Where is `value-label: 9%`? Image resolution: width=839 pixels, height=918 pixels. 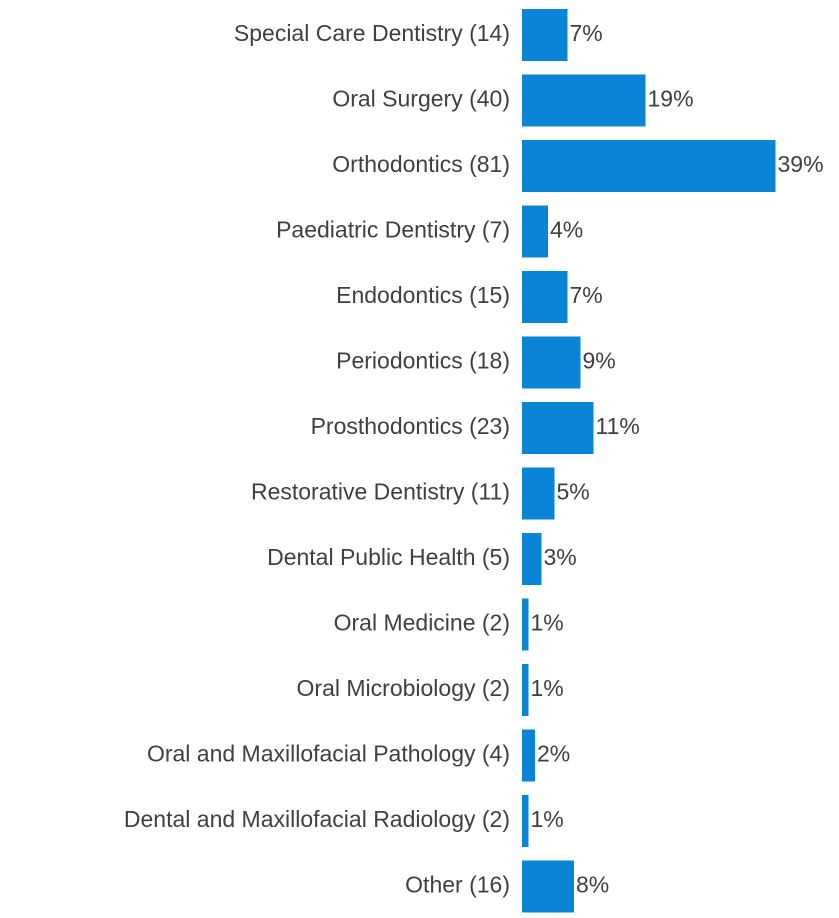
value-label: 9% is located at coordinates (599, 361).